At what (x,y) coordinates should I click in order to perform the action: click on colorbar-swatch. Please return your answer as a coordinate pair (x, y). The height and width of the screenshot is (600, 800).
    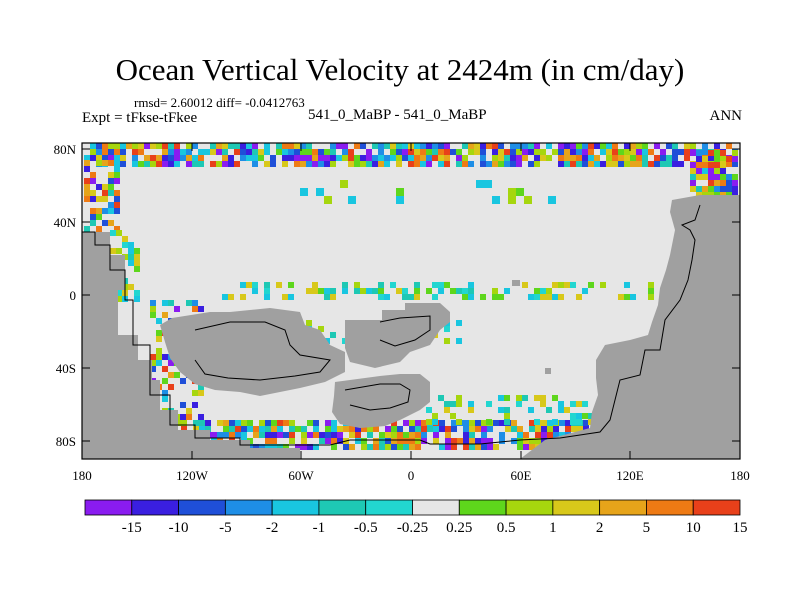
    Looking at the image, I should click on (202, 507).